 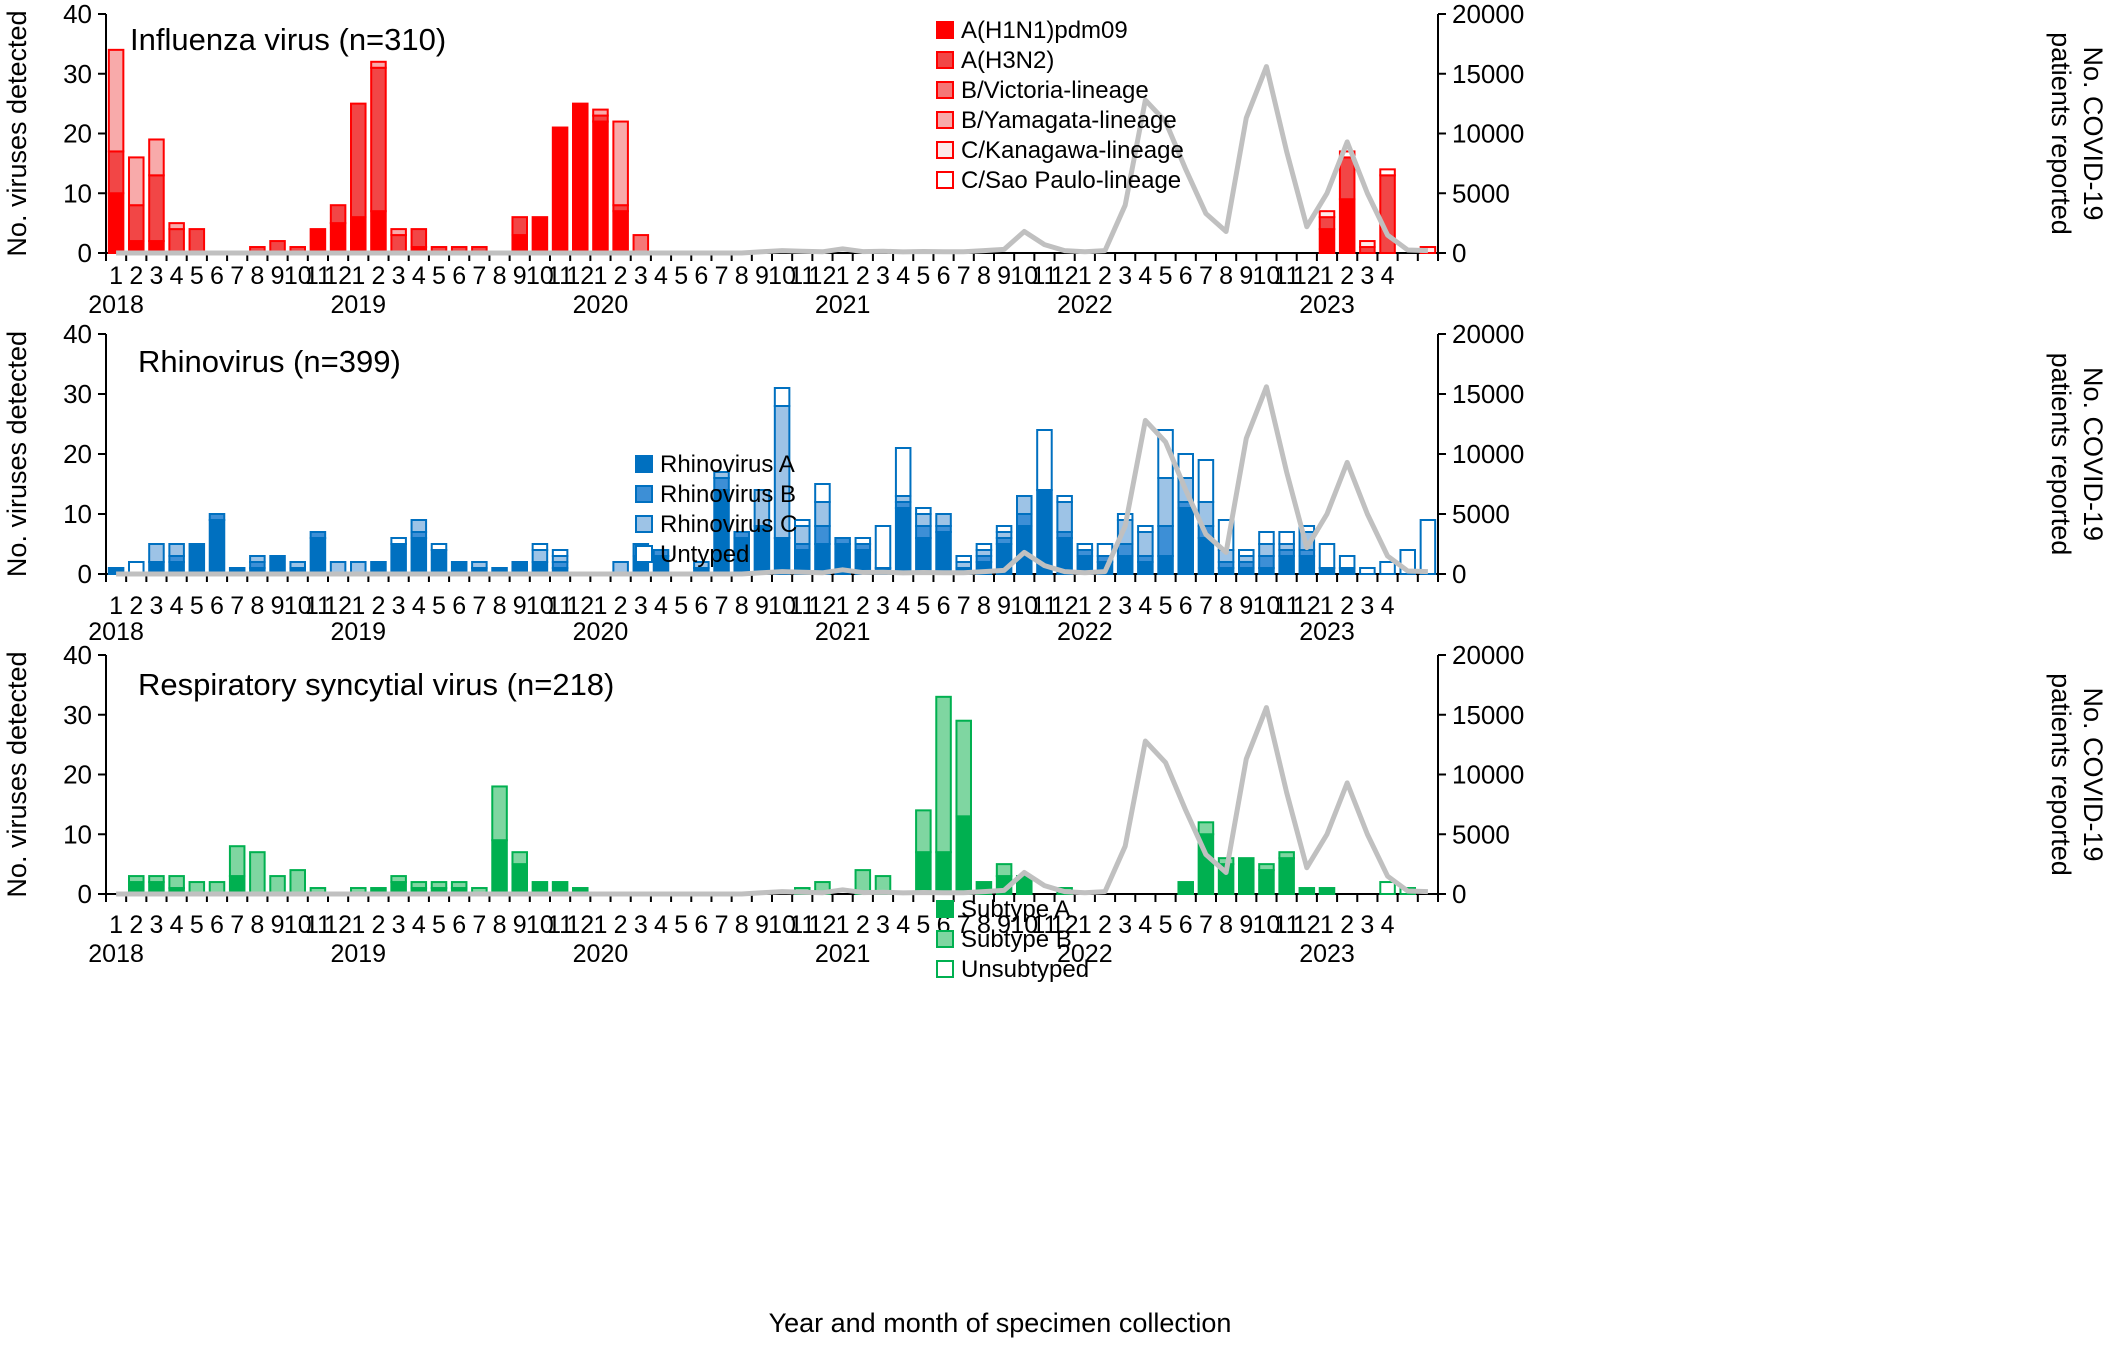 I want to click on year-label: 2019, so click(x=358, y=305).